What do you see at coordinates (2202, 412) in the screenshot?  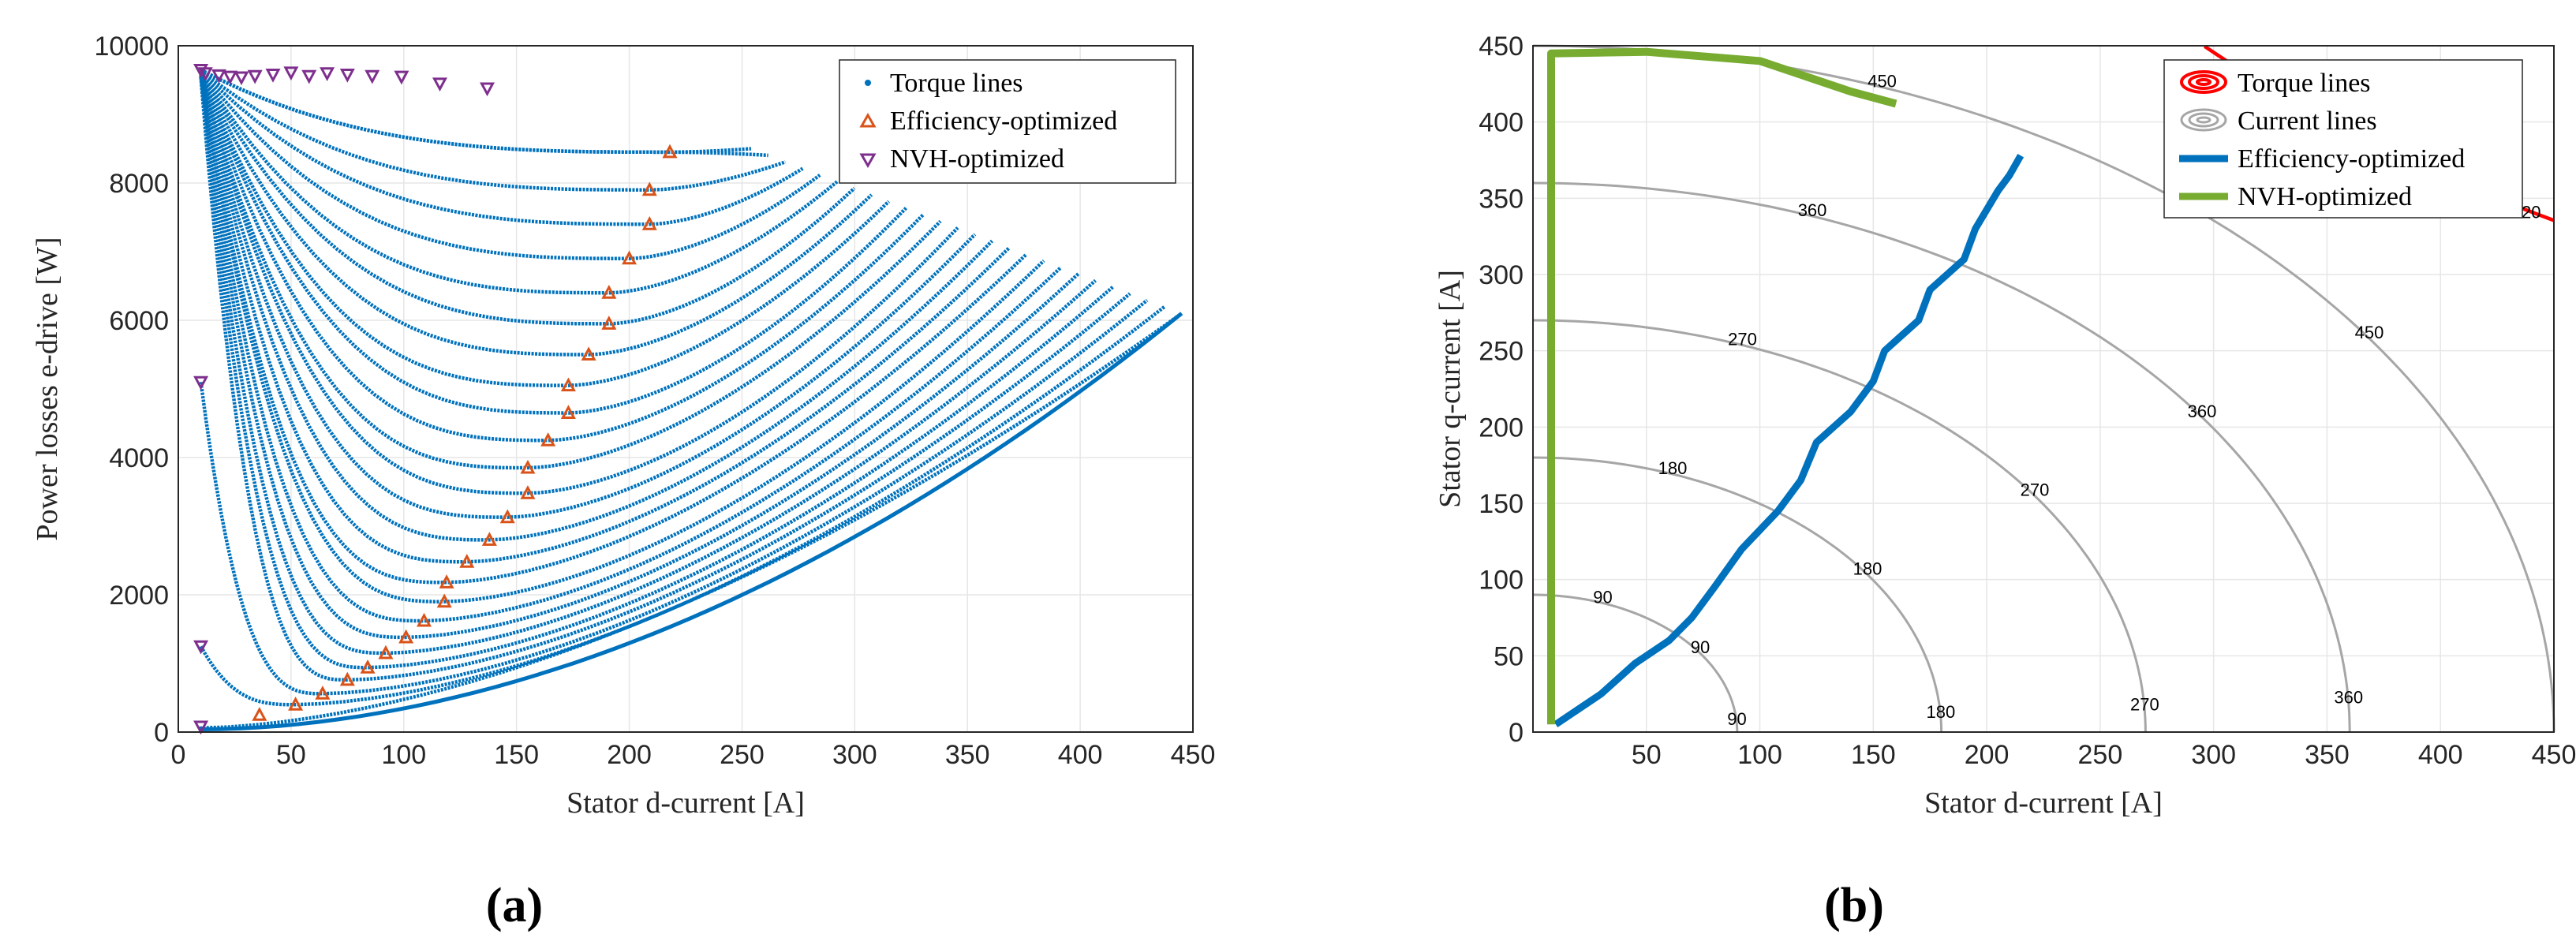 I see `current-label-mid: 360` at bounding box center [2202, 412].